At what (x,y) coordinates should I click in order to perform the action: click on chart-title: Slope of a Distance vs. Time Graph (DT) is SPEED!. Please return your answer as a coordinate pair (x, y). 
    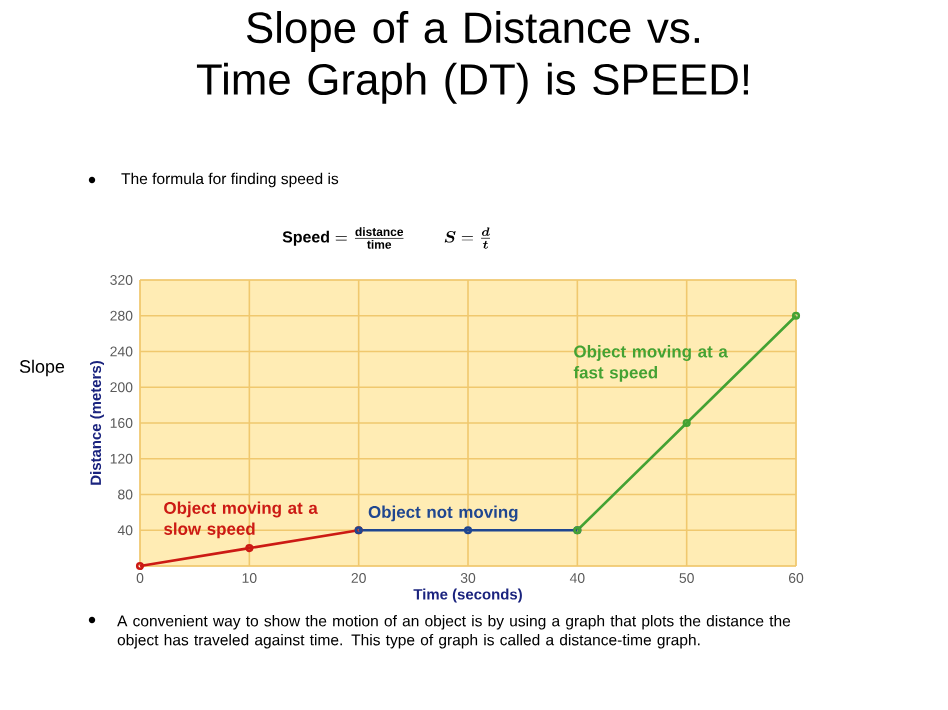
    Looking at the image, I should click on (472, 57).